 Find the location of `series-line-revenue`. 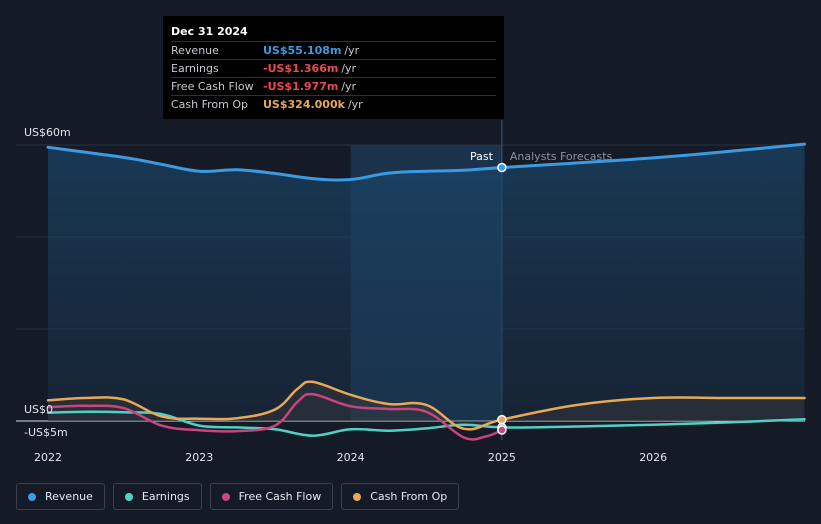

series-line-revenue is located at coordinates (426, 162).